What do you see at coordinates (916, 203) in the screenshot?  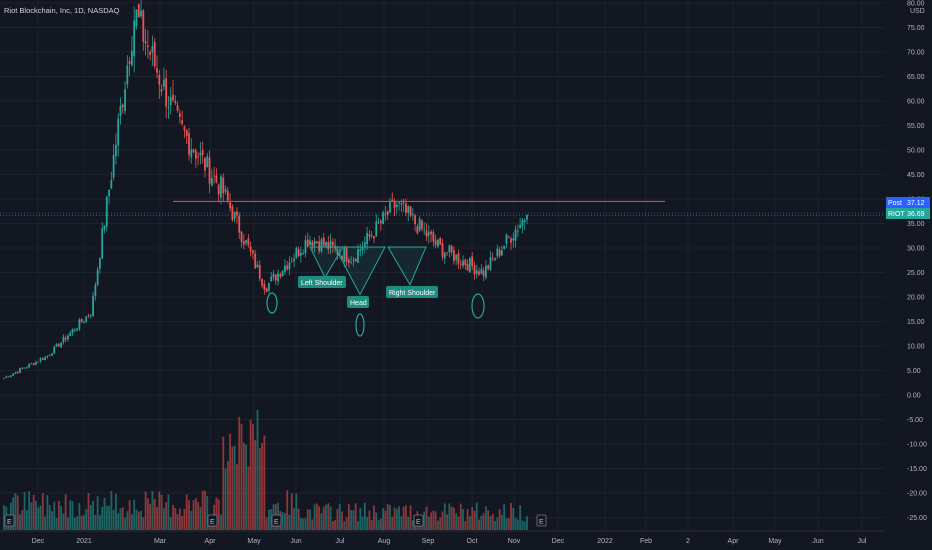 I see `post-tag-value: 37.12` at bounding box center [916, 203].